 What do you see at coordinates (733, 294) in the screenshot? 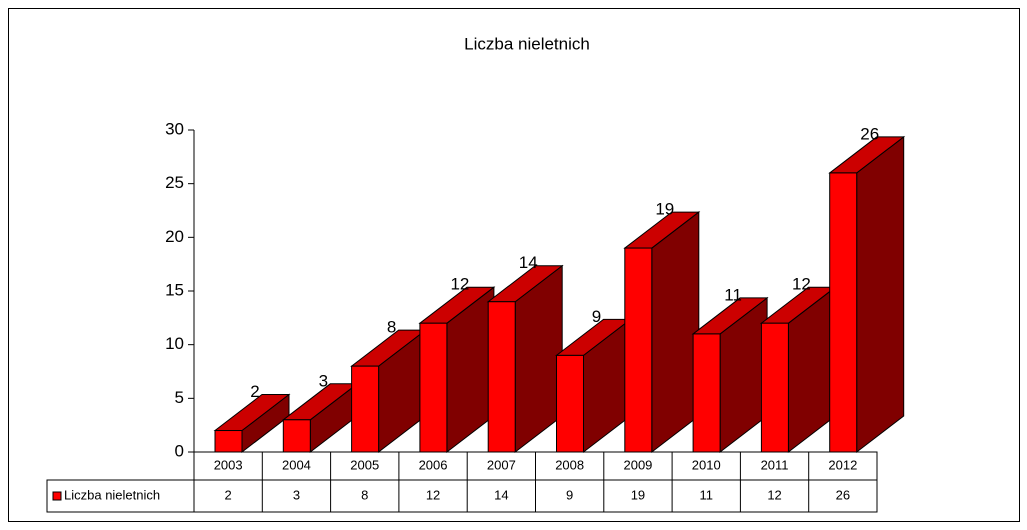
I see `data-label: 11` at bounding box center [733, 294].